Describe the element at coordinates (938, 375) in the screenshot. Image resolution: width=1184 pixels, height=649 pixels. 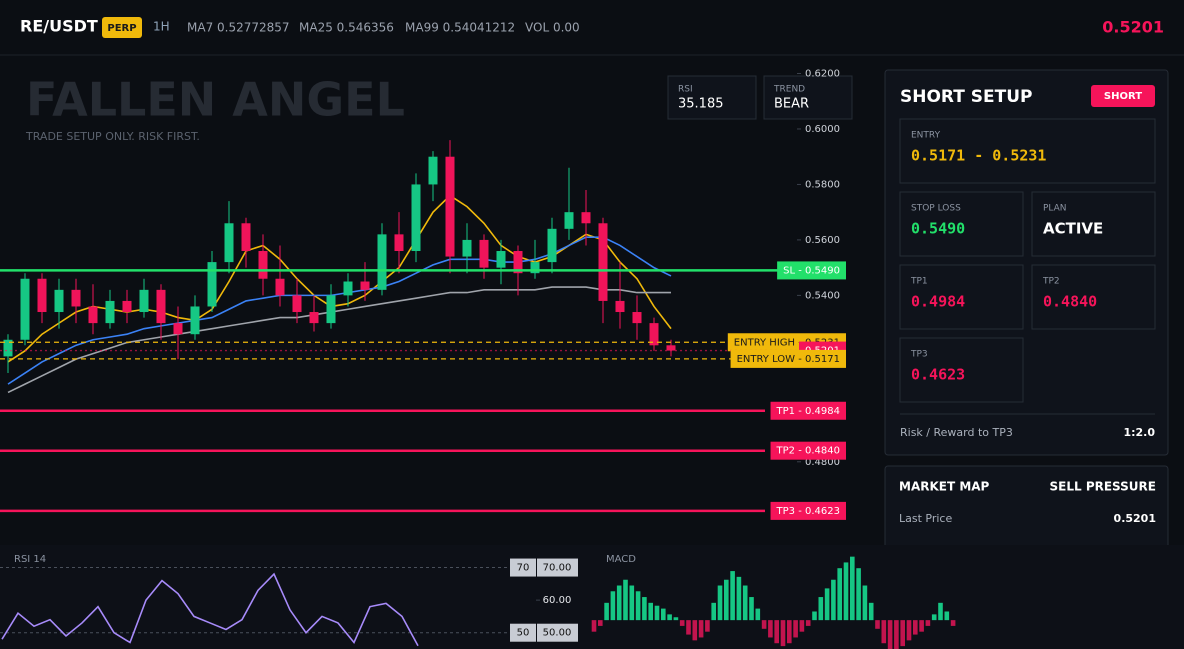
I see `field-value: 0.4623` at that location.